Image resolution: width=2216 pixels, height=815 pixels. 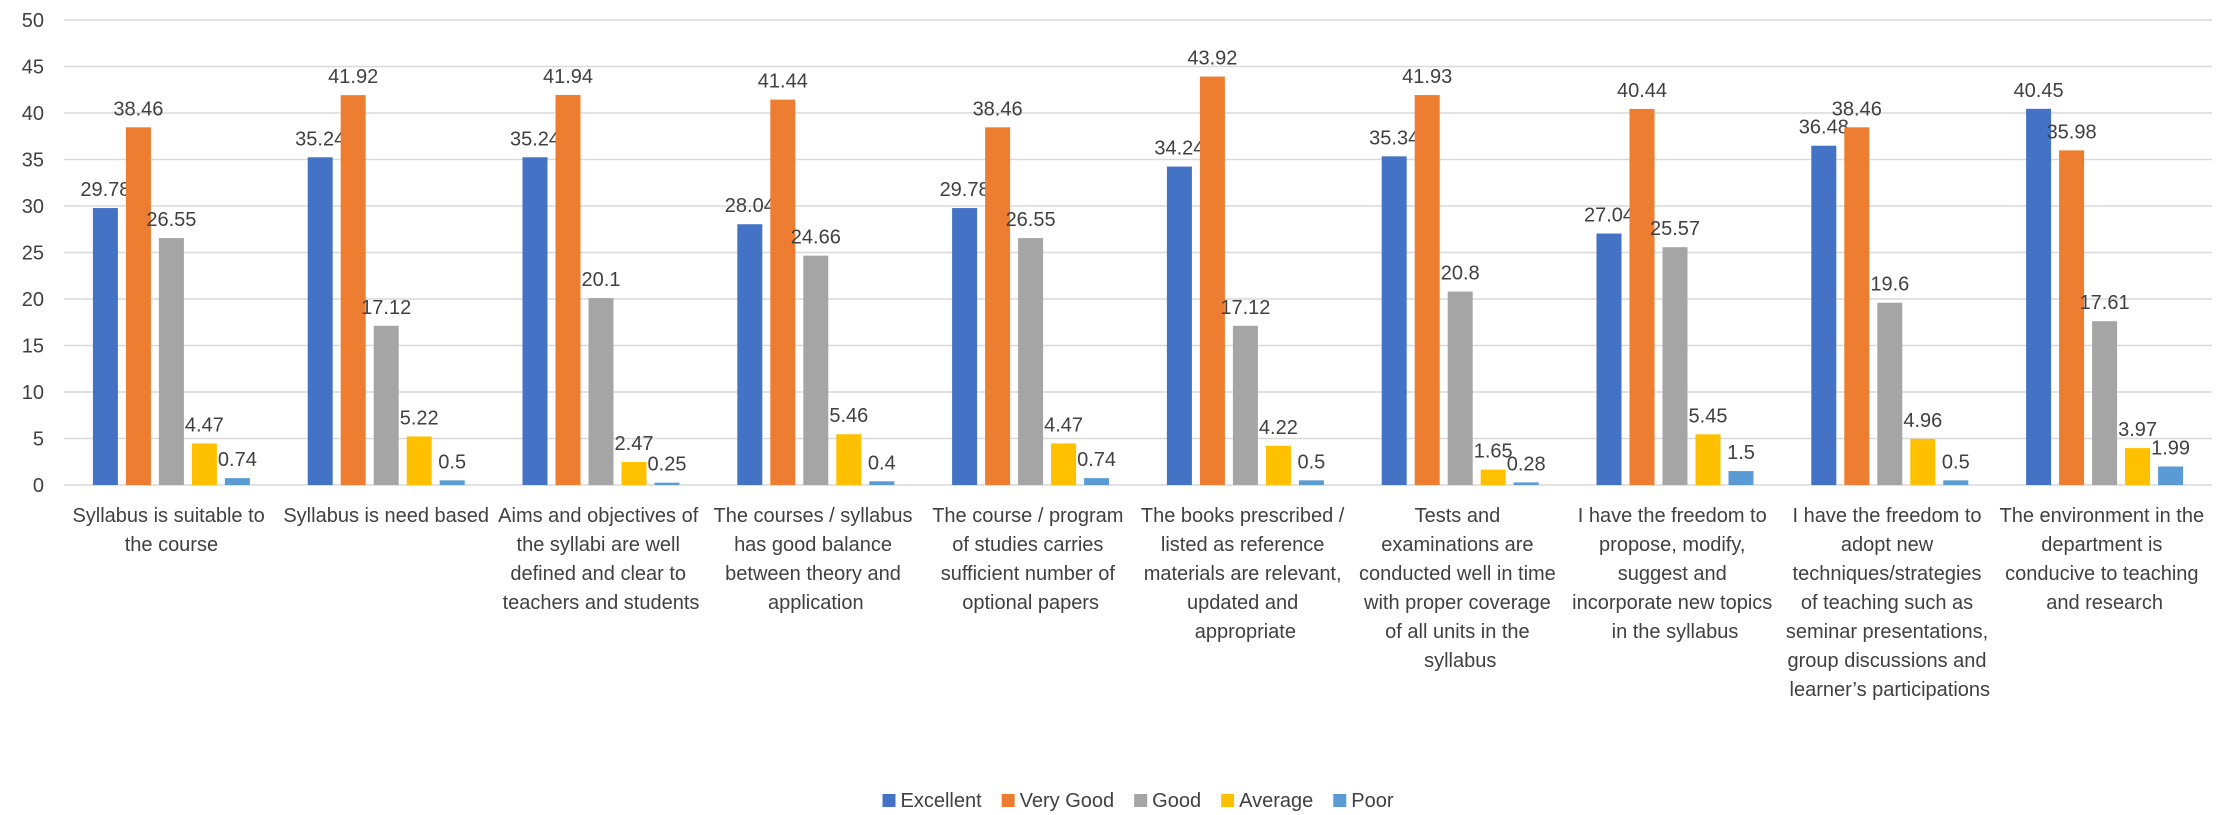 What do you see at coordinates (601, 280) in the screenshot?
I see `data-label: 20.1` at bounding box center [601, 280].